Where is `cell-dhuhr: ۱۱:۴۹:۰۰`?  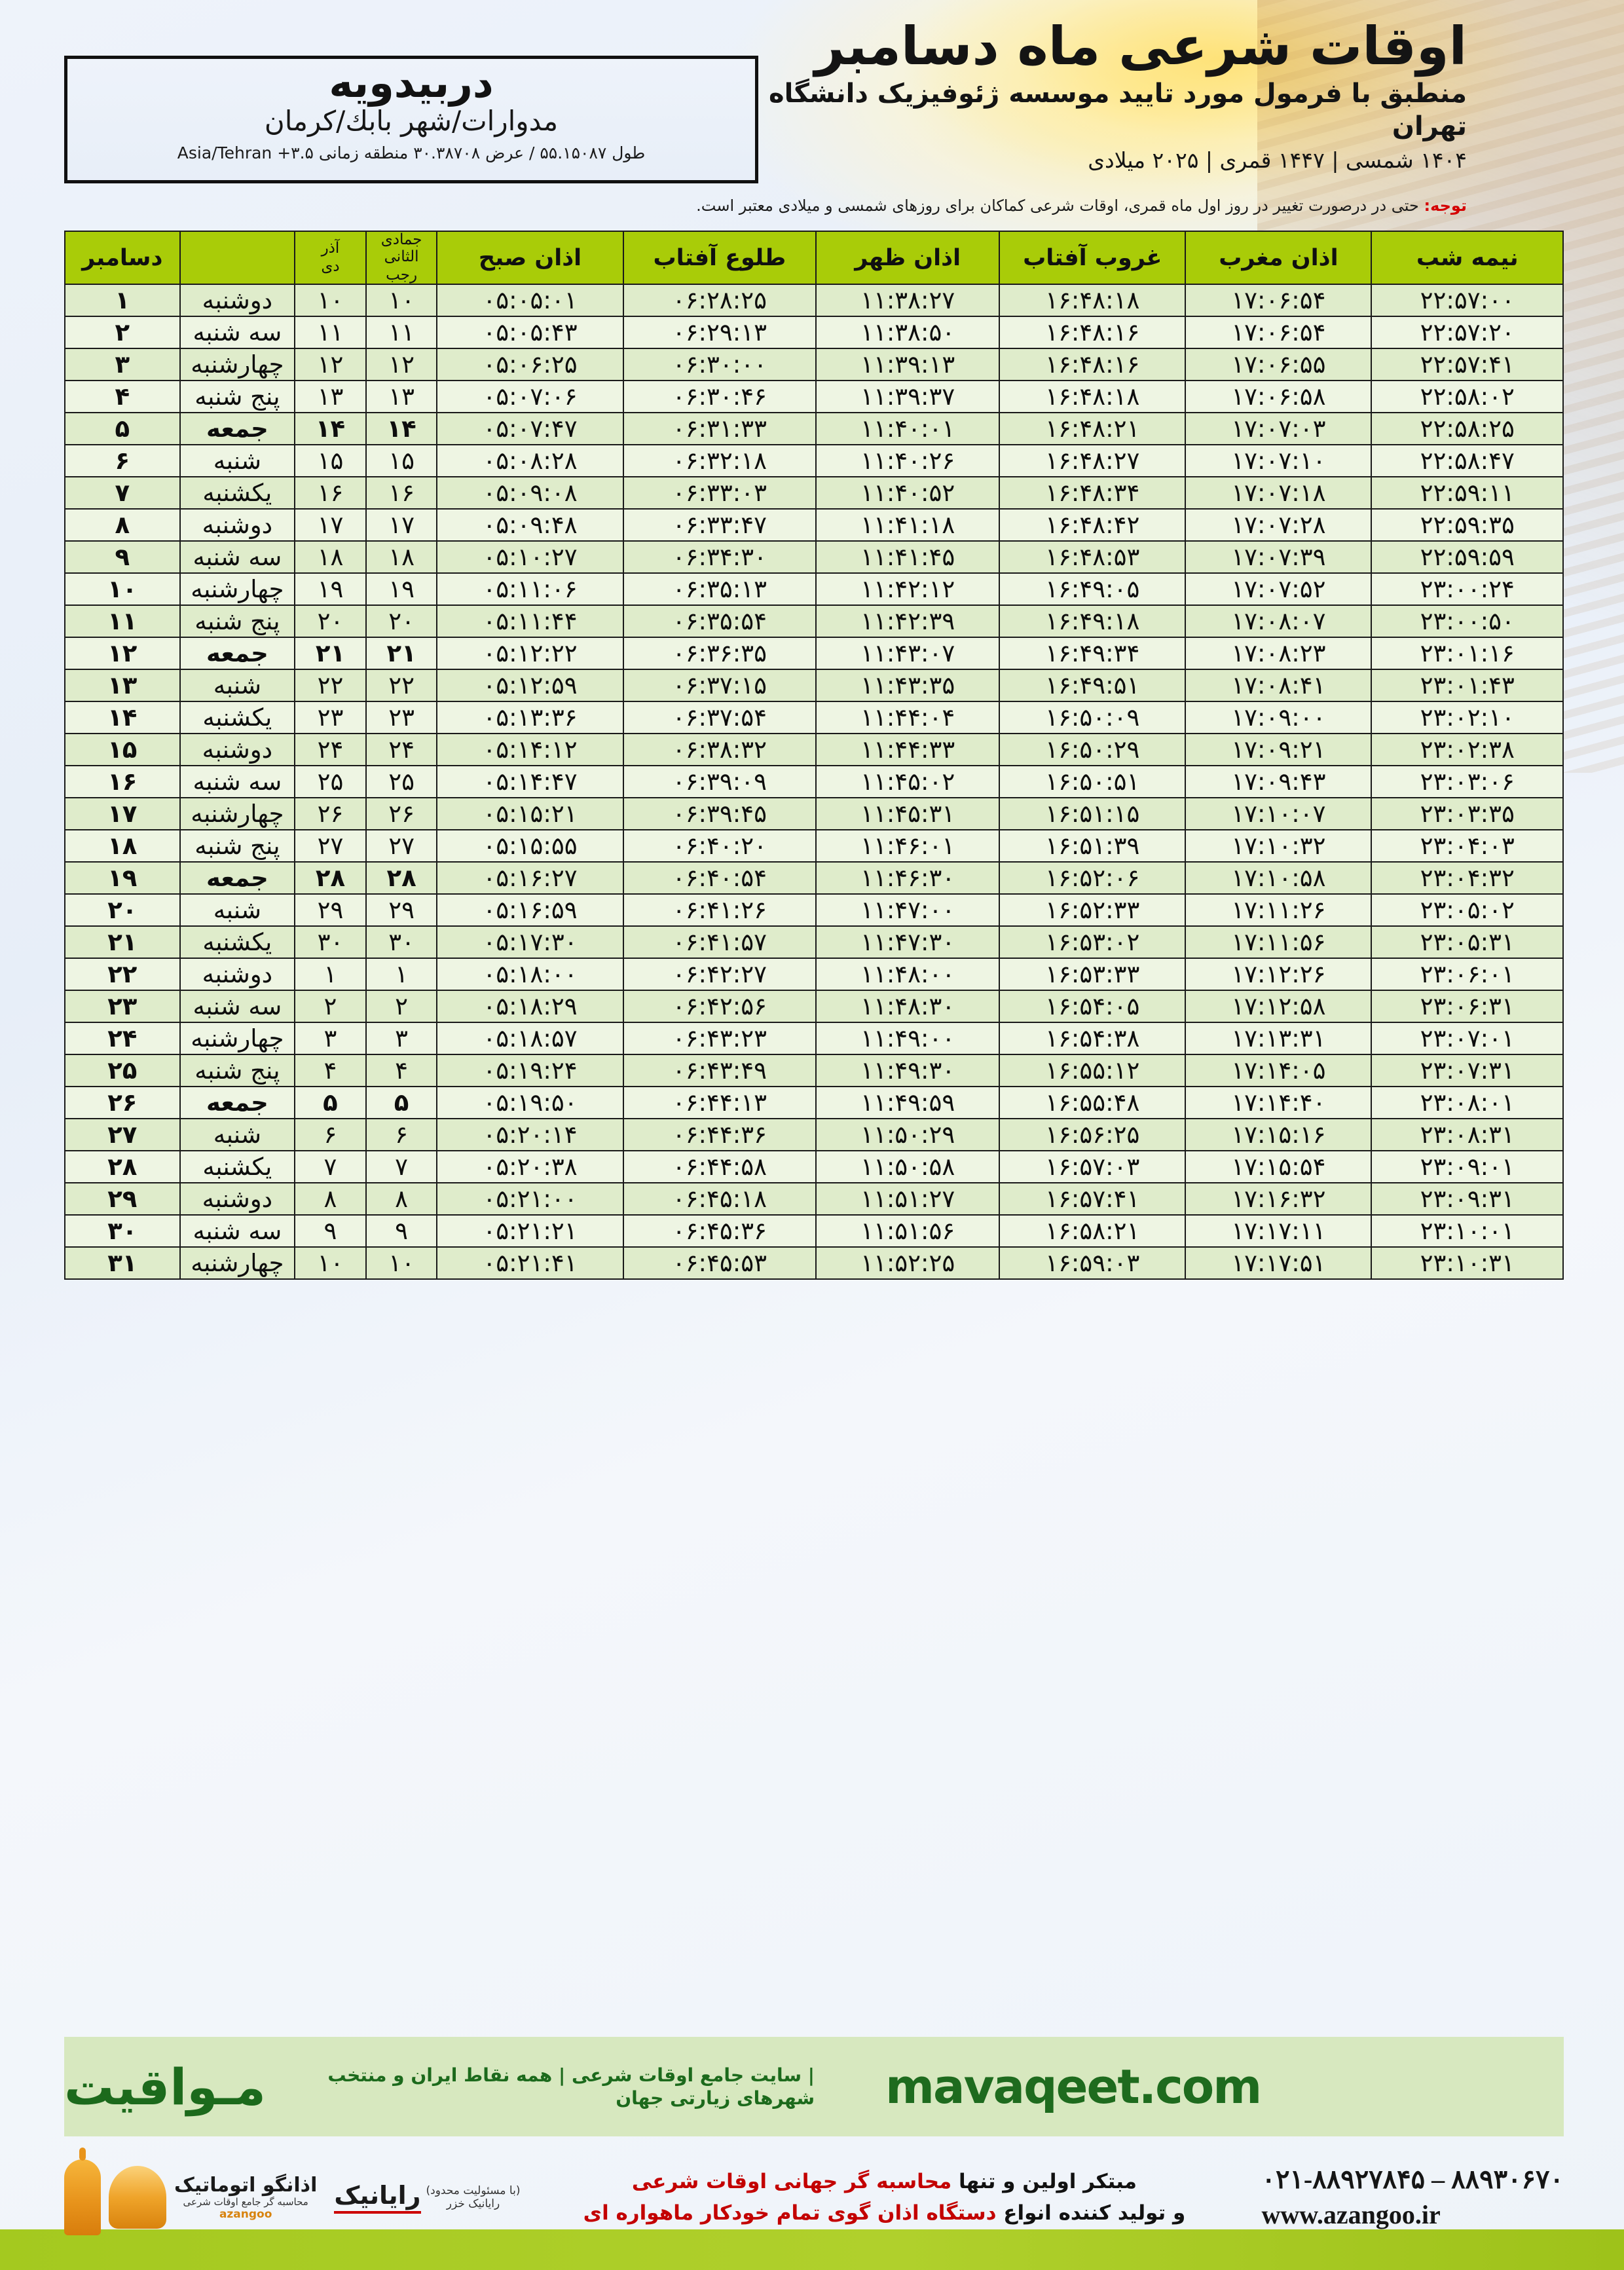
cell-dhuhr: ۱۱:۴۹:۰۰ is located at coordinates (908, 1039).